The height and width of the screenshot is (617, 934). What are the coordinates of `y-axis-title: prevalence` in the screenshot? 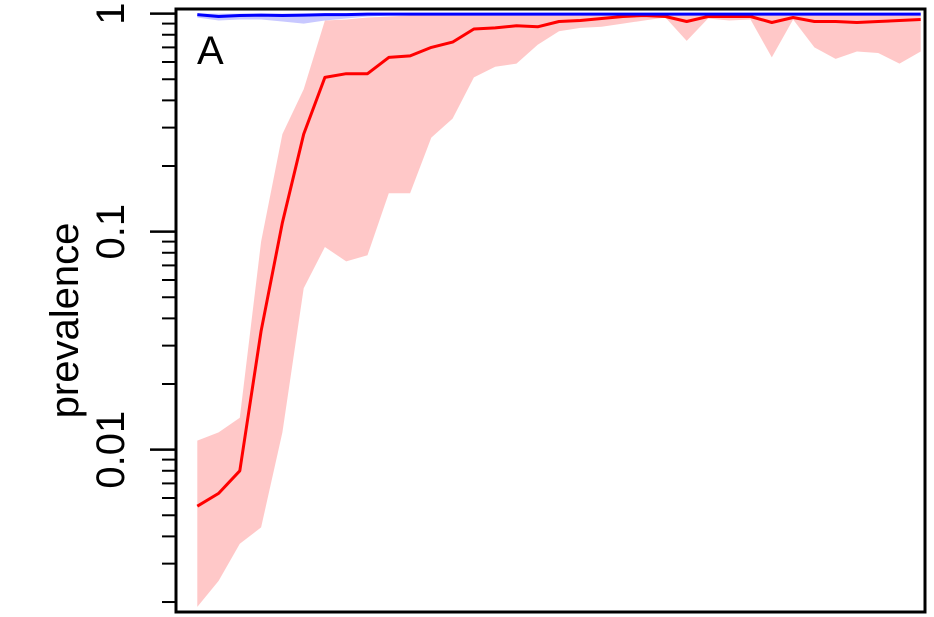 It's located at (65, 321).